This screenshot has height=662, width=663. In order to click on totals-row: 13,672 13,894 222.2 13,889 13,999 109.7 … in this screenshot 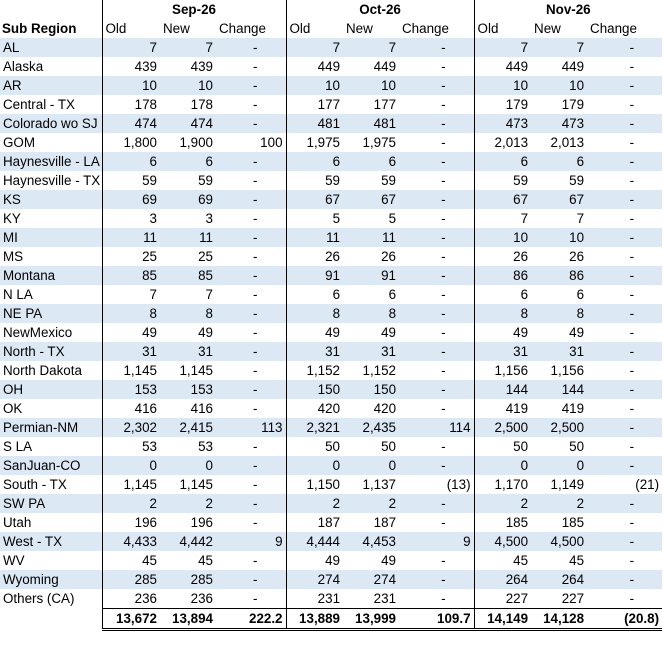, I will do `click(331, 619)`.